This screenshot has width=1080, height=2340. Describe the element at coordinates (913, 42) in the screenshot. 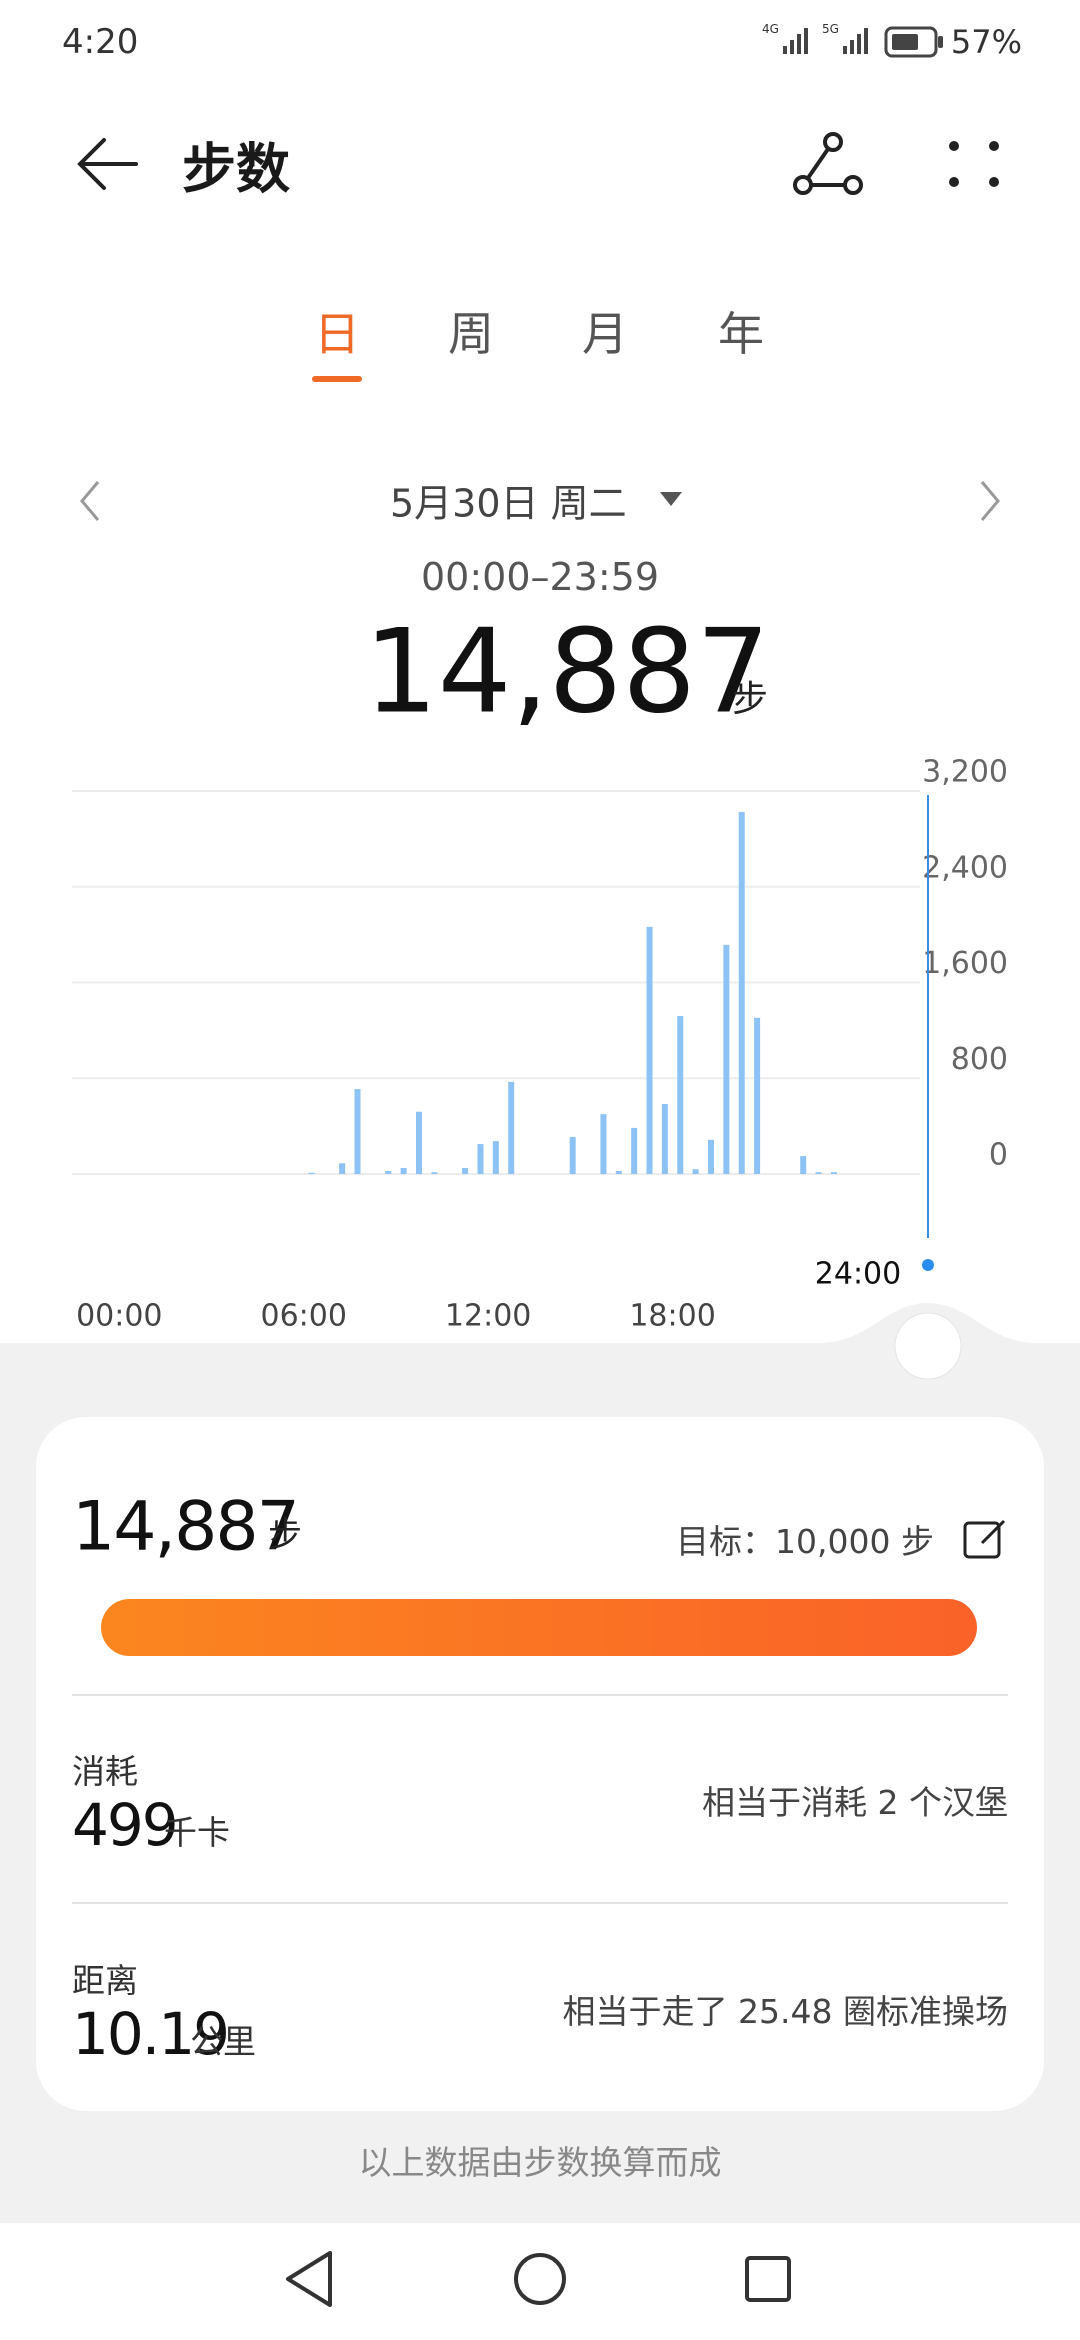

I see `battery-icon` at that location.